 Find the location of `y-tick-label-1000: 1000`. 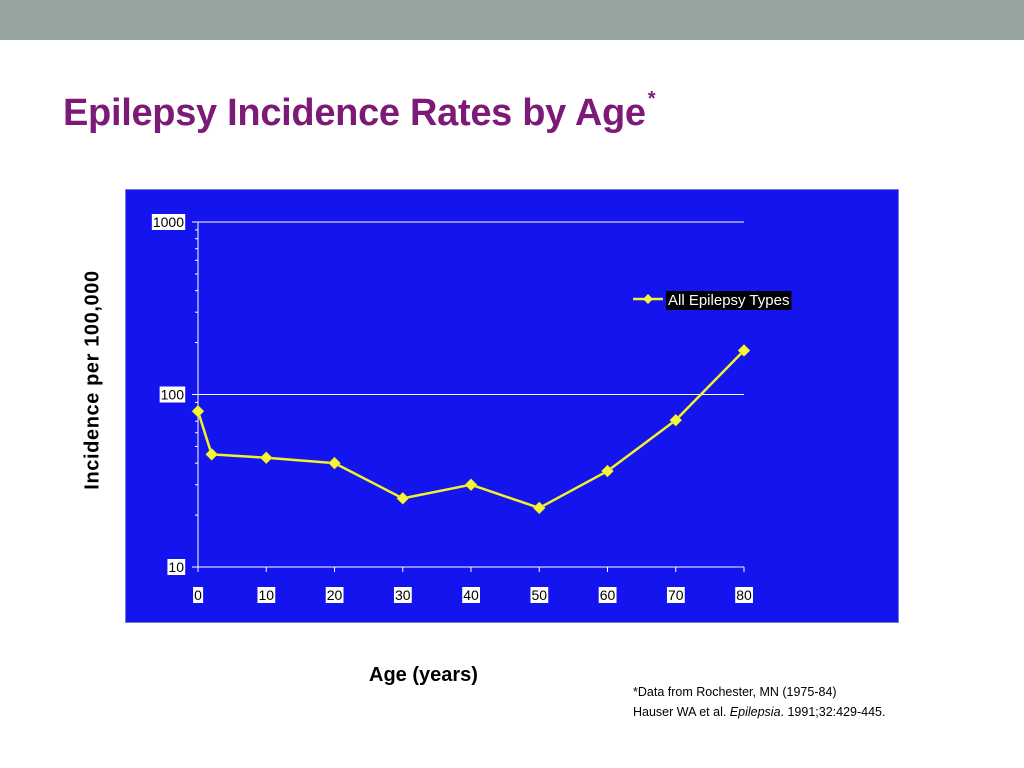

y-tick-label-1000: 1000 is located at coordinates (168, 222).